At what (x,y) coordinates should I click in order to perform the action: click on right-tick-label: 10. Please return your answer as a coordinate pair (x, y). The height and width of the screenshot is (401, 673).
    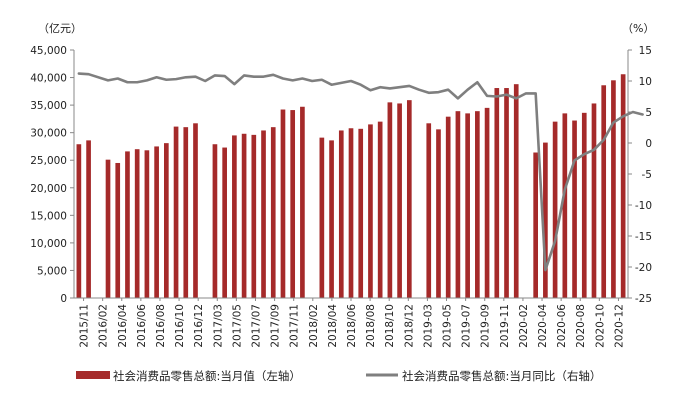
    Looking at the image, I should click on (645, 82).